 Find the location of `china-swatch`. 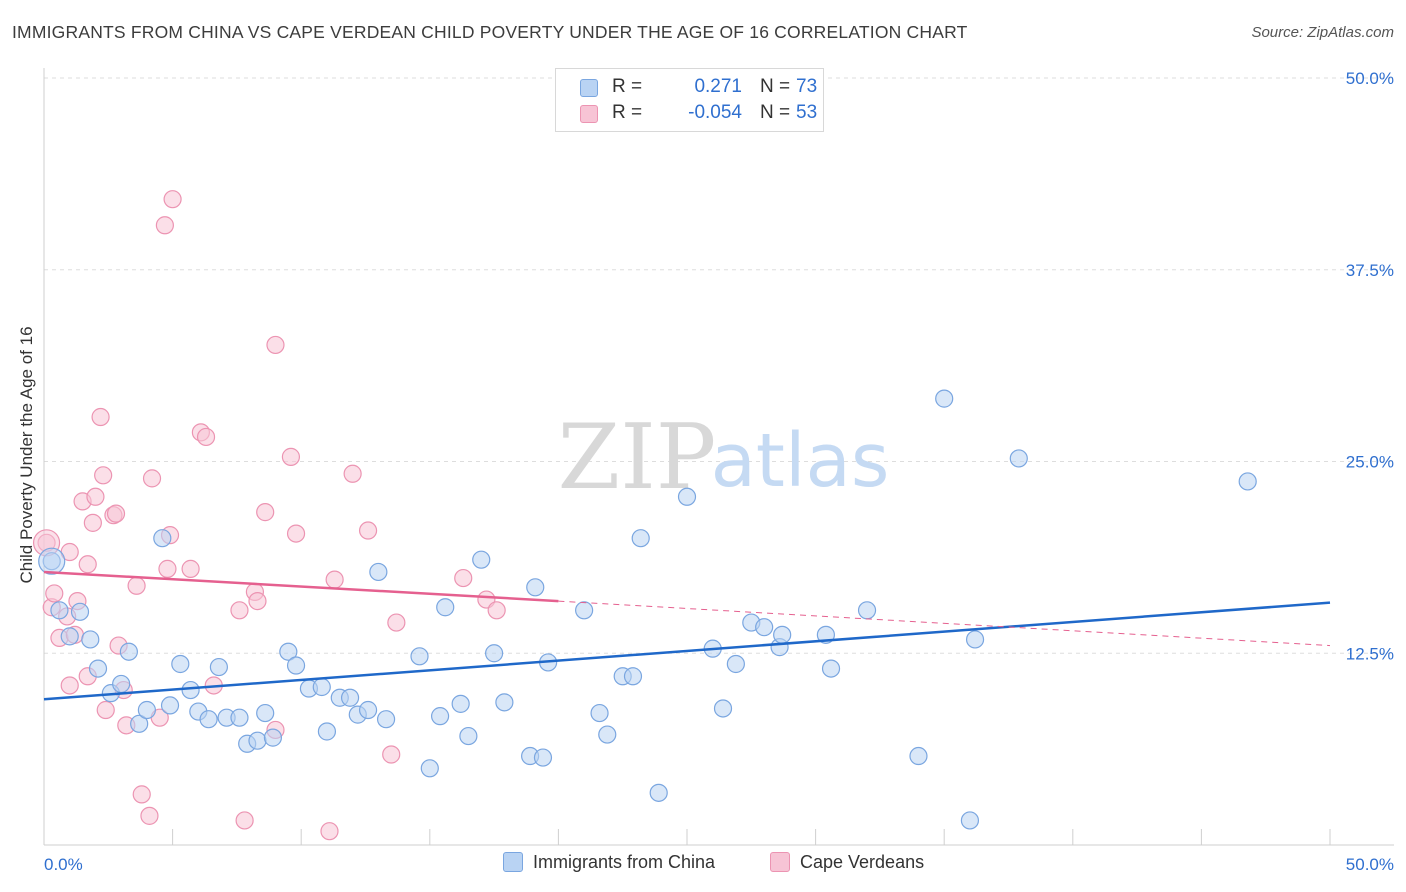

china-swatch is located at coordinates (589, 88).